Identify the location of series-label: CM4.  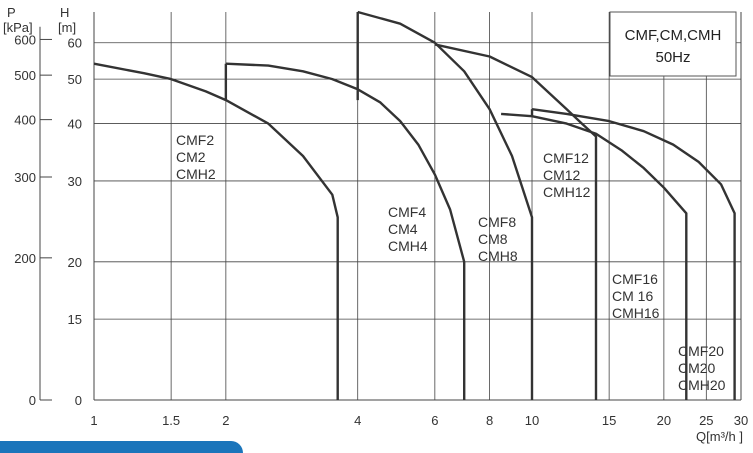
(403, 229).